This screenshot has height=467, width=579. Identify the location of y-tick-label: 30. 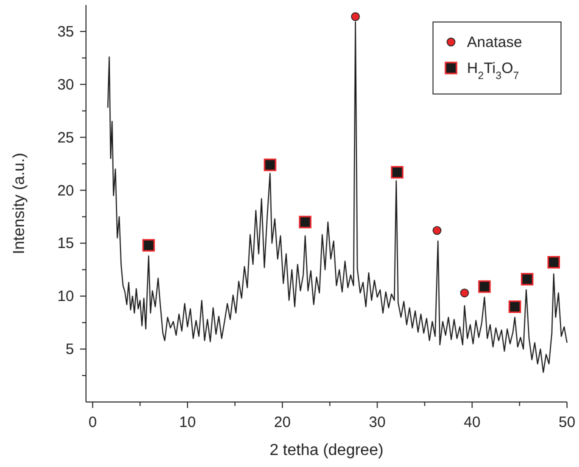
(65, 85).